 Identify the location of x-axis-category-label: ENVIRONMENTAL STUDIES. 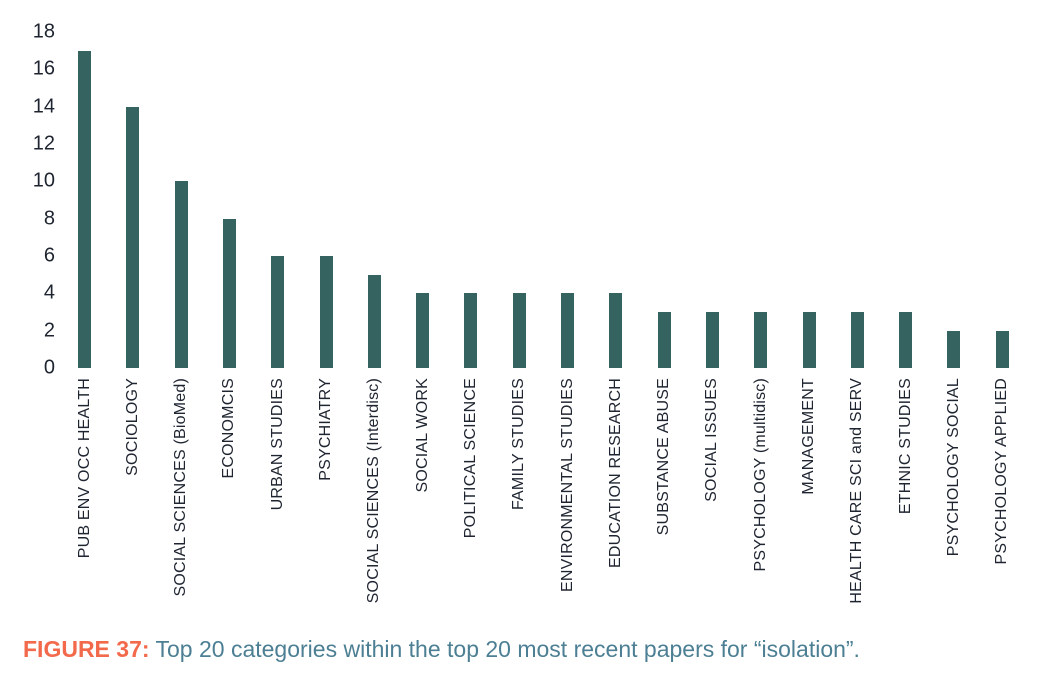
(567, 485).